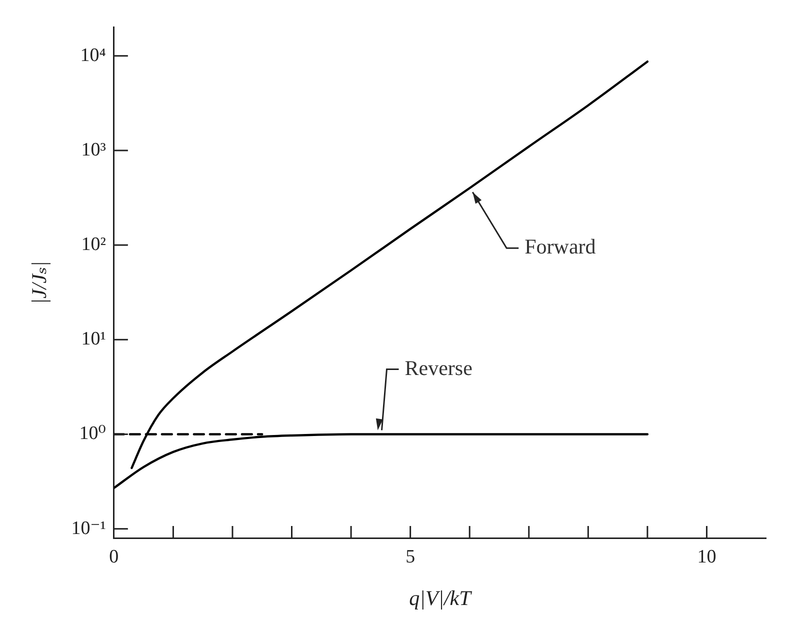 The height and width of the screenshot is (637, 794). Describe the element at coordinates (93, 55) in the screenshot. I see `y-tick-label: 10⁴` at that location.